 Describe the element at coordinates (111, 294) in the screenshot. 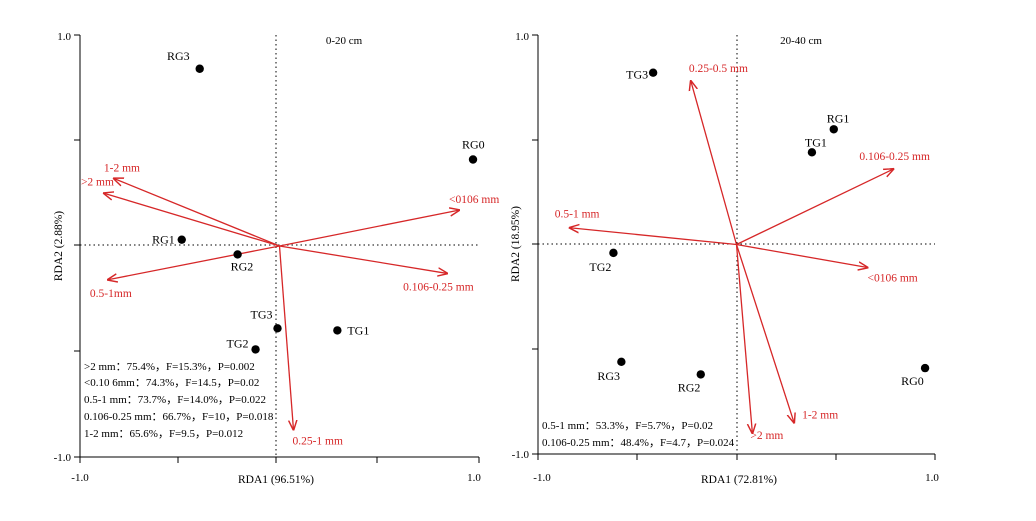

I see `vector-label: 0.5-1mm` at that location.